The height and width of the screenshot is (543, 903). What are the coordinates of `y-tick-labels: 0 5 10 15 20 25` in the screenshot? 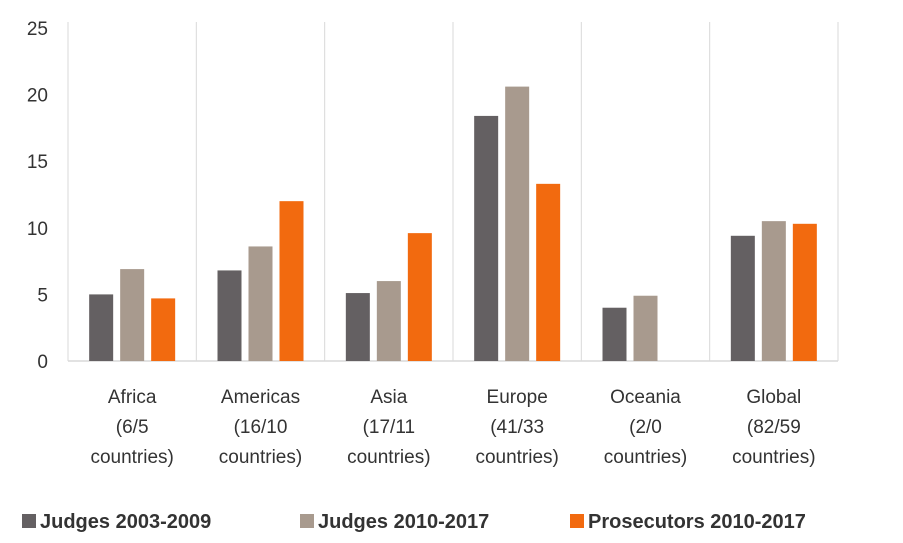 It's located at (37, 196).